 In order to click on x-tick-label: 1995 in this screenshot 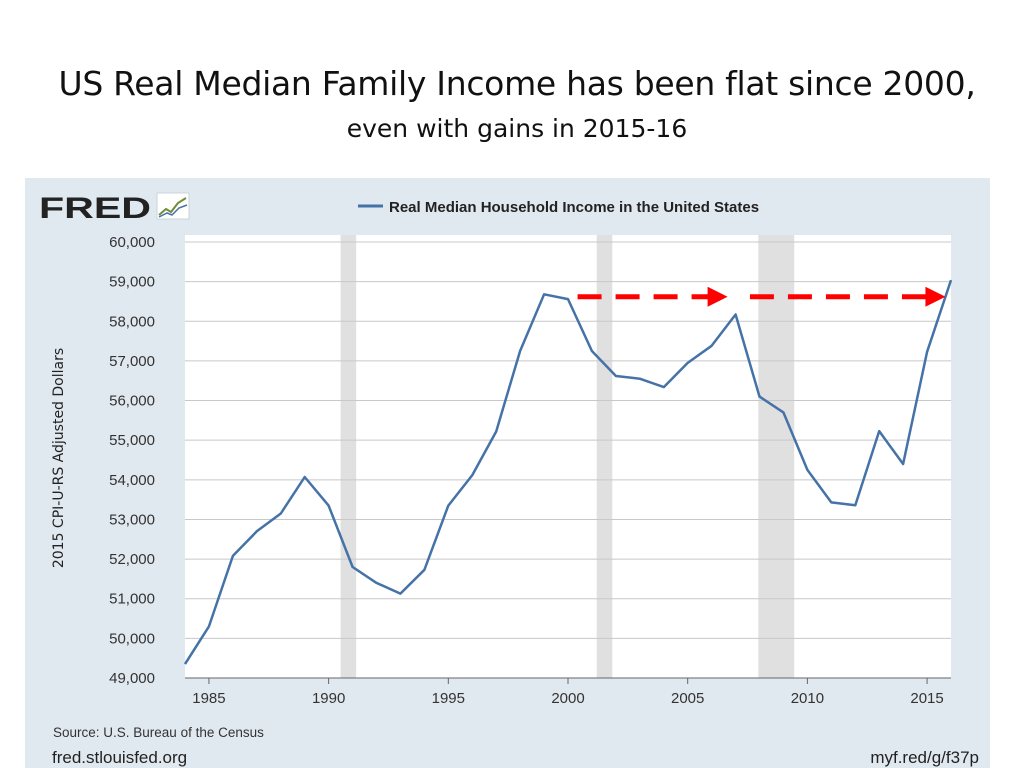, I will do `click(448, 698)`.